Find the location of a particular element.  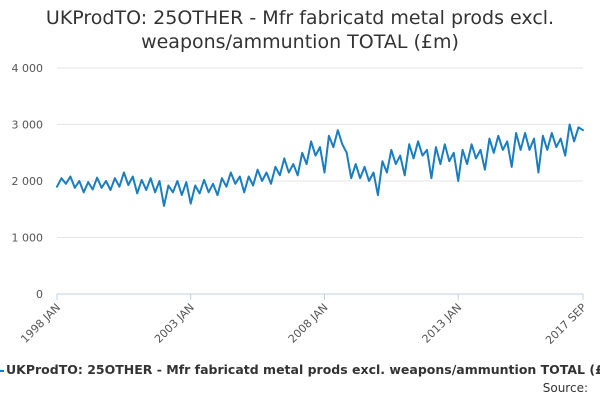

y-tick-label: 2 000 is located at coordinates (28, 181).